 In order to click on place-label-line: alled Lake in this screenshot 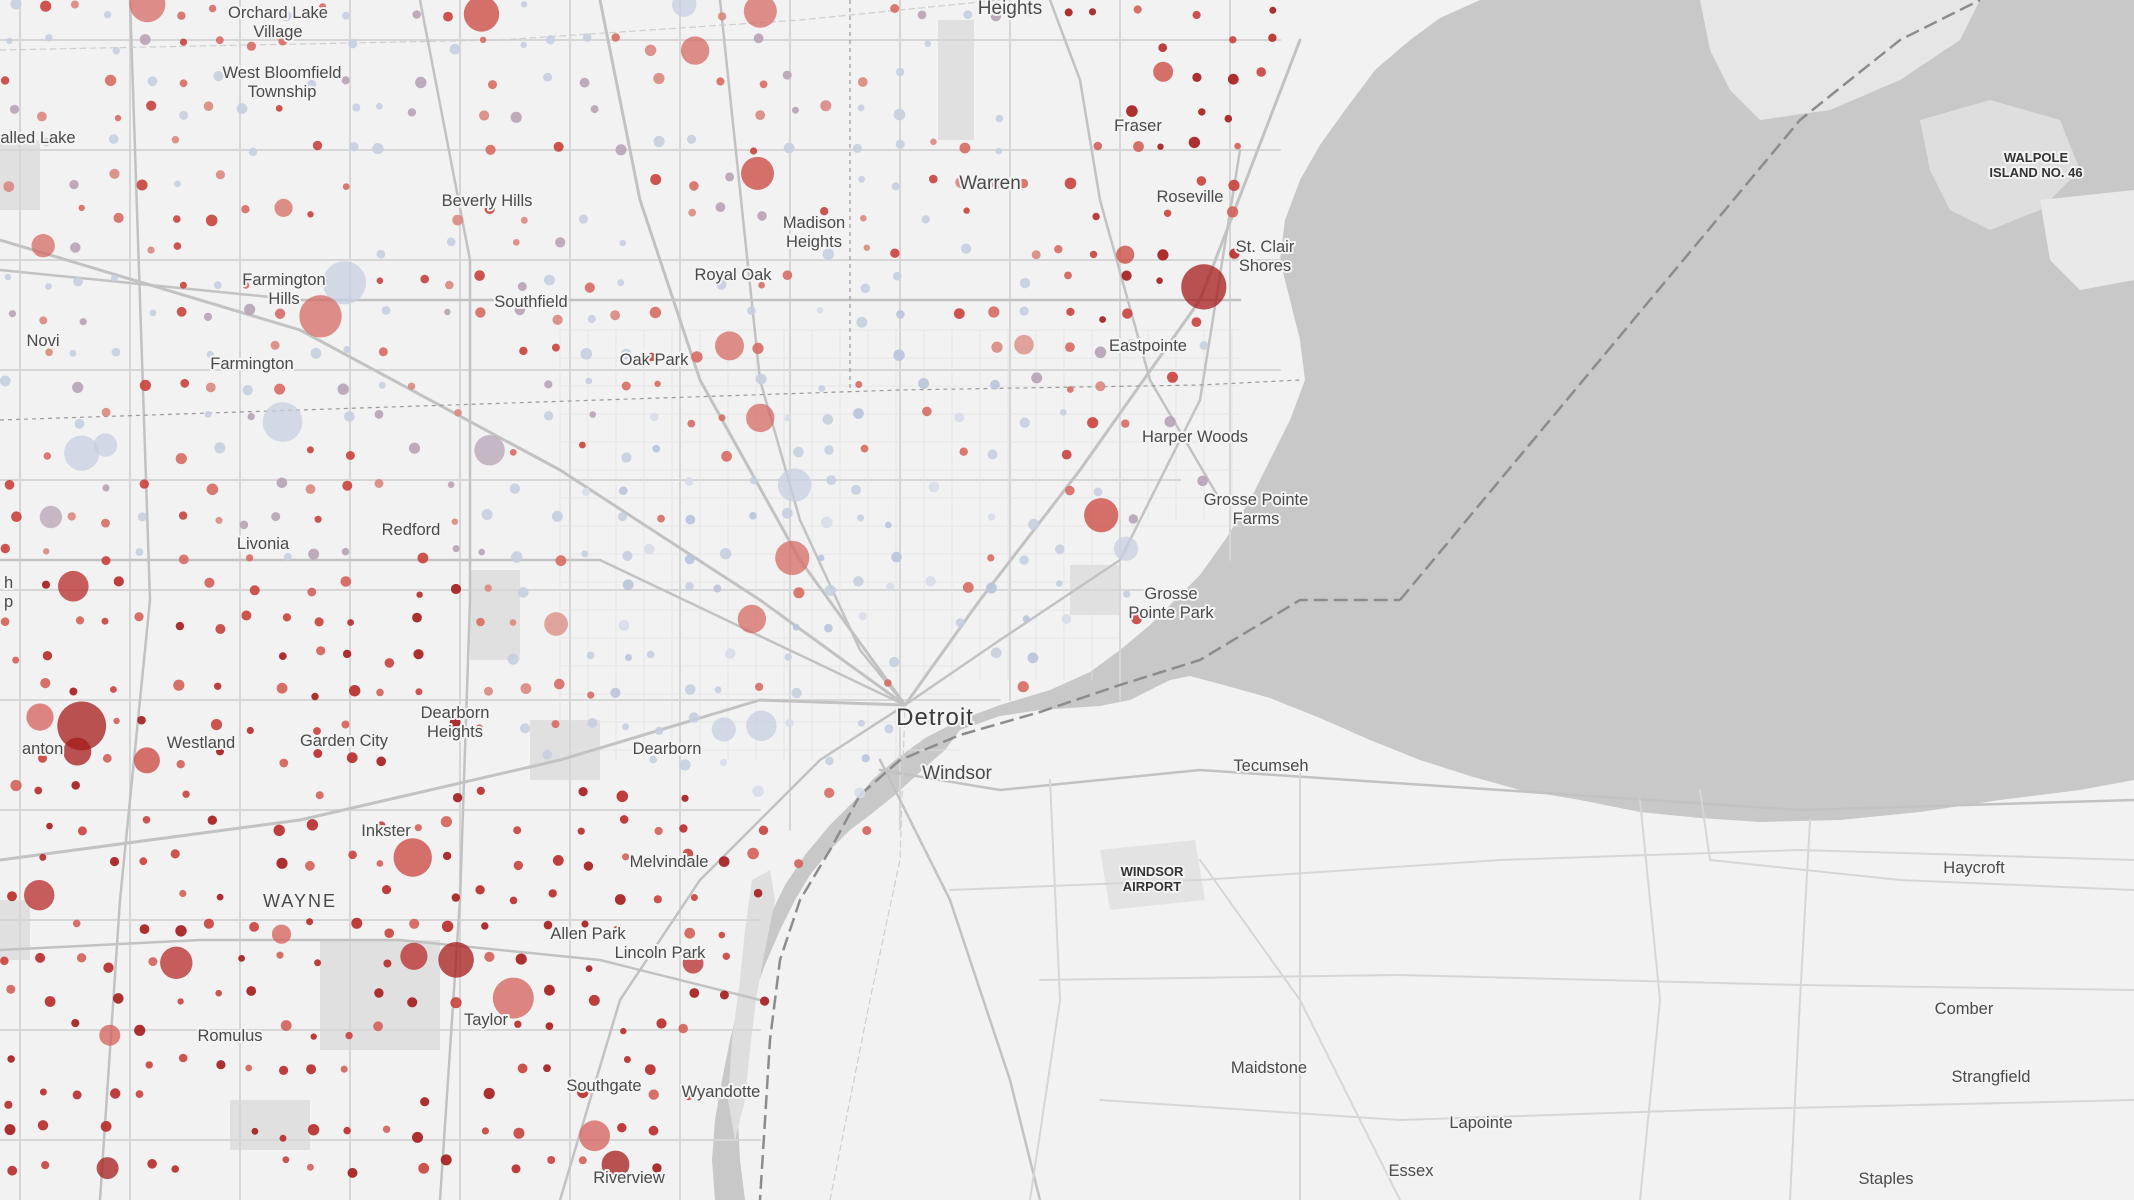, I will do `click(37, 138)`.